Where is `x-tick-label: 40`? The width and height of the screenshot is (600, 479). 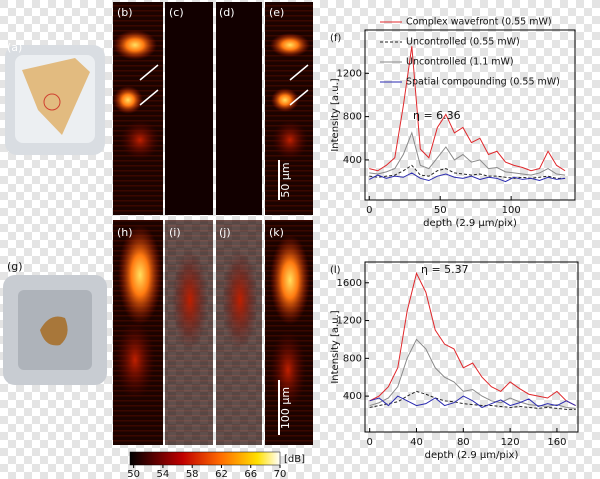 x-tick-label: 40 is located at coordinates (416, 442).